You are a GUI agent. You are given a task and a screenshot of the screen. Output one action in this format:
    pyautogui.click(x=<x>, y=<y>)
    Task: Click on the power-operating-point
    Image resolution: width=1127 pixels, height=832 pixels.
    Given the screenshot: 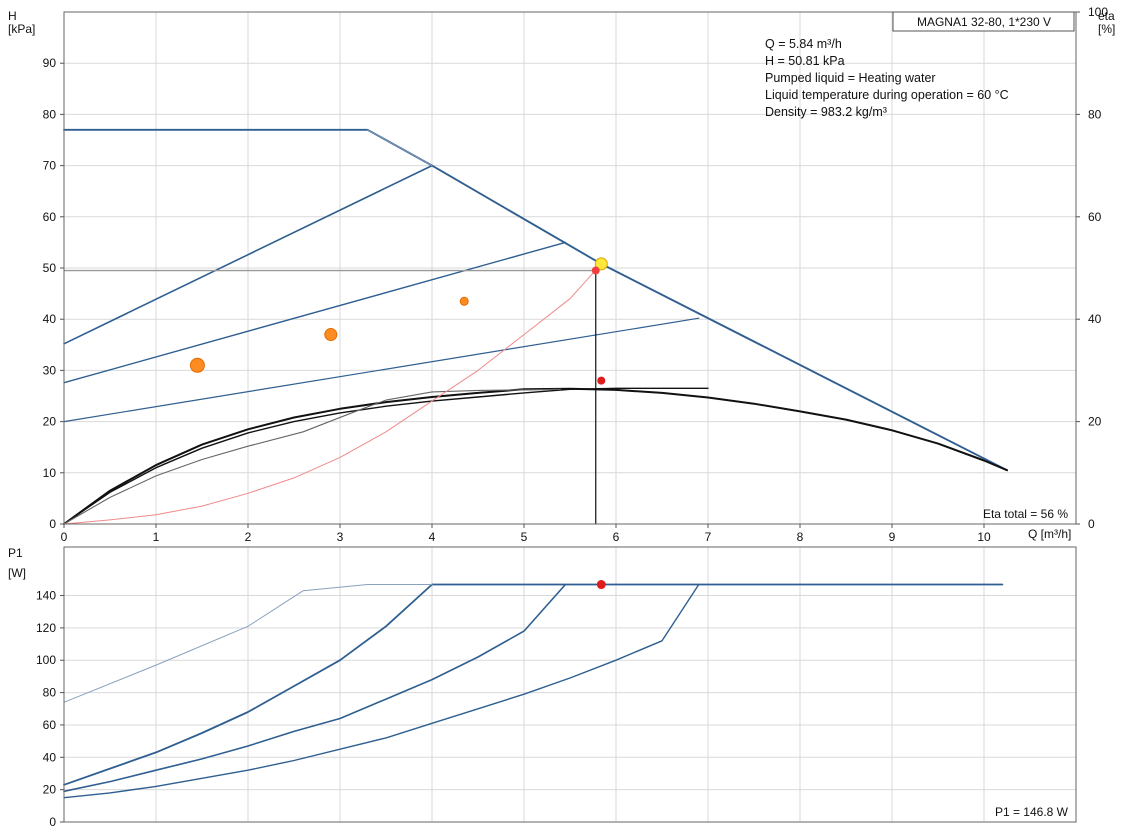 What is the action you would take?
    pyautogui.click(x=601, y=585)
    